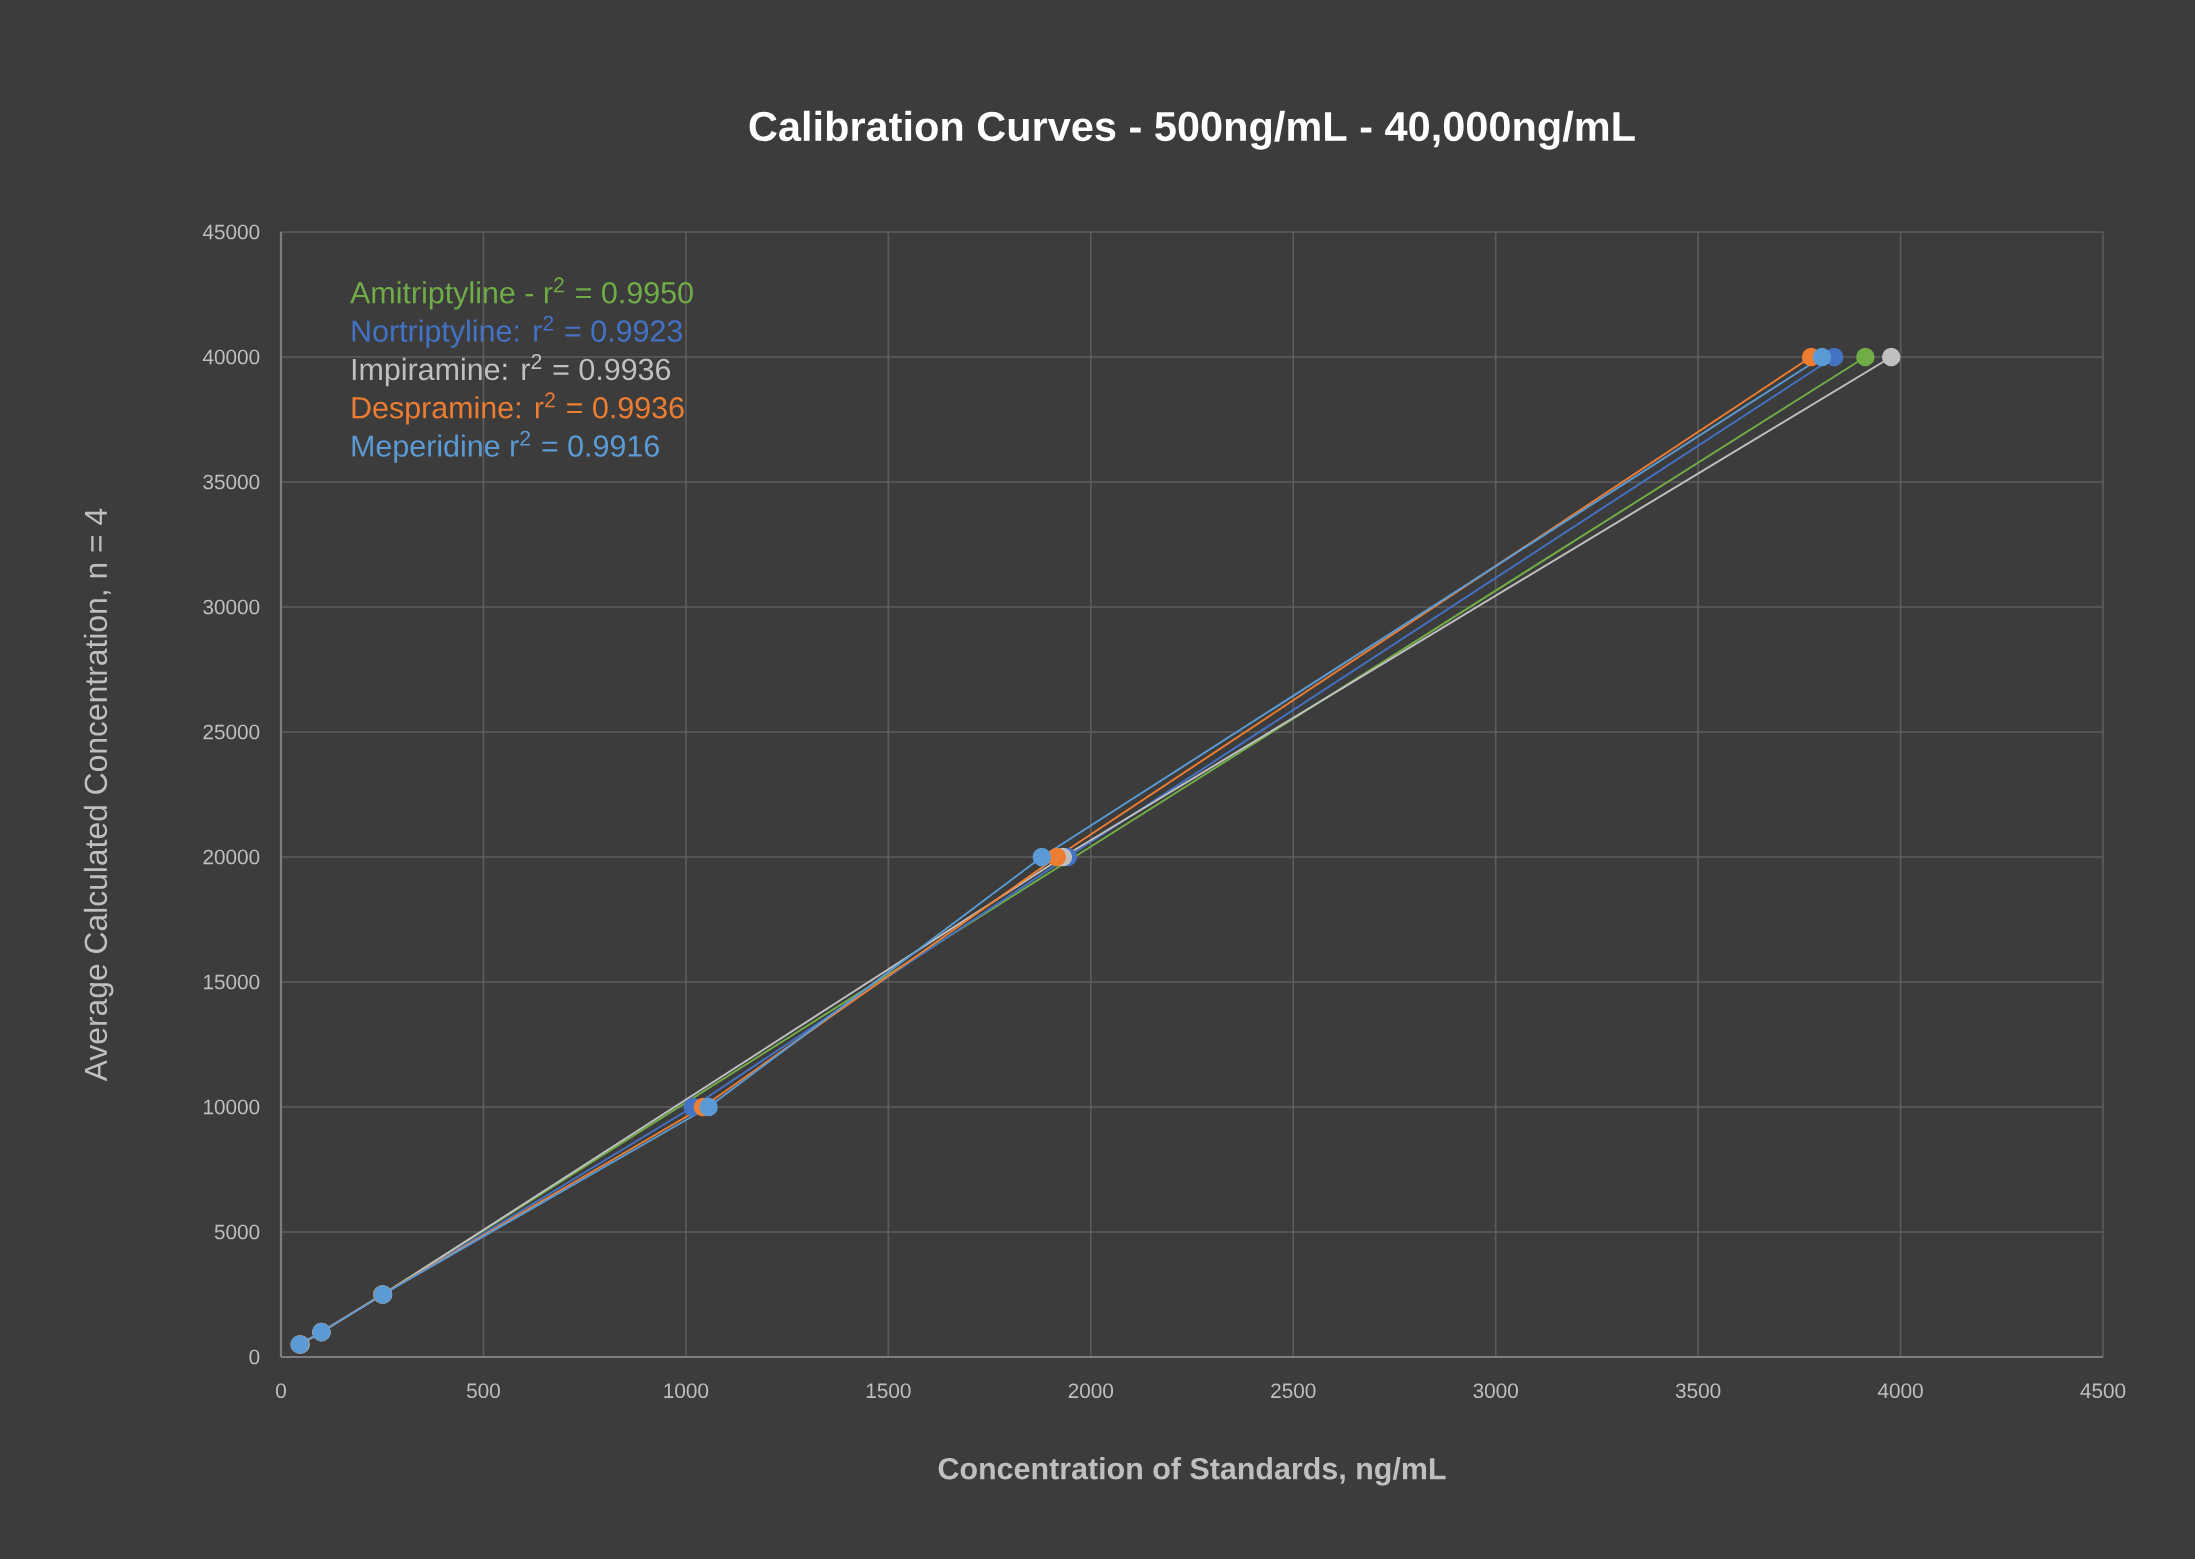  What do you see at coordinates (232, 1107) in the screenshot?
I see `y-tick-label: 10000` at bounding box center [232, 1107].